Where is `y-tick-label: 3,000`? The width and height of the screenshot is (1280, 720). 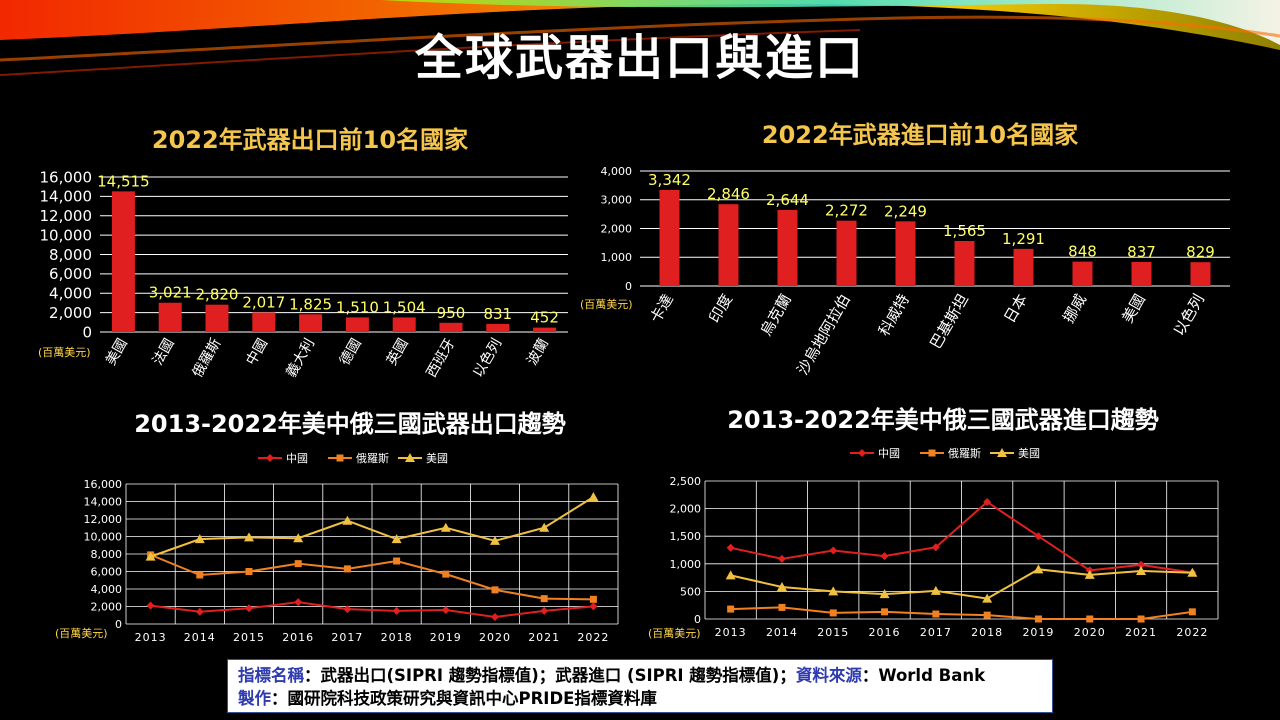
y-tick-label: 3,000 is located at coordinates (617, 200).